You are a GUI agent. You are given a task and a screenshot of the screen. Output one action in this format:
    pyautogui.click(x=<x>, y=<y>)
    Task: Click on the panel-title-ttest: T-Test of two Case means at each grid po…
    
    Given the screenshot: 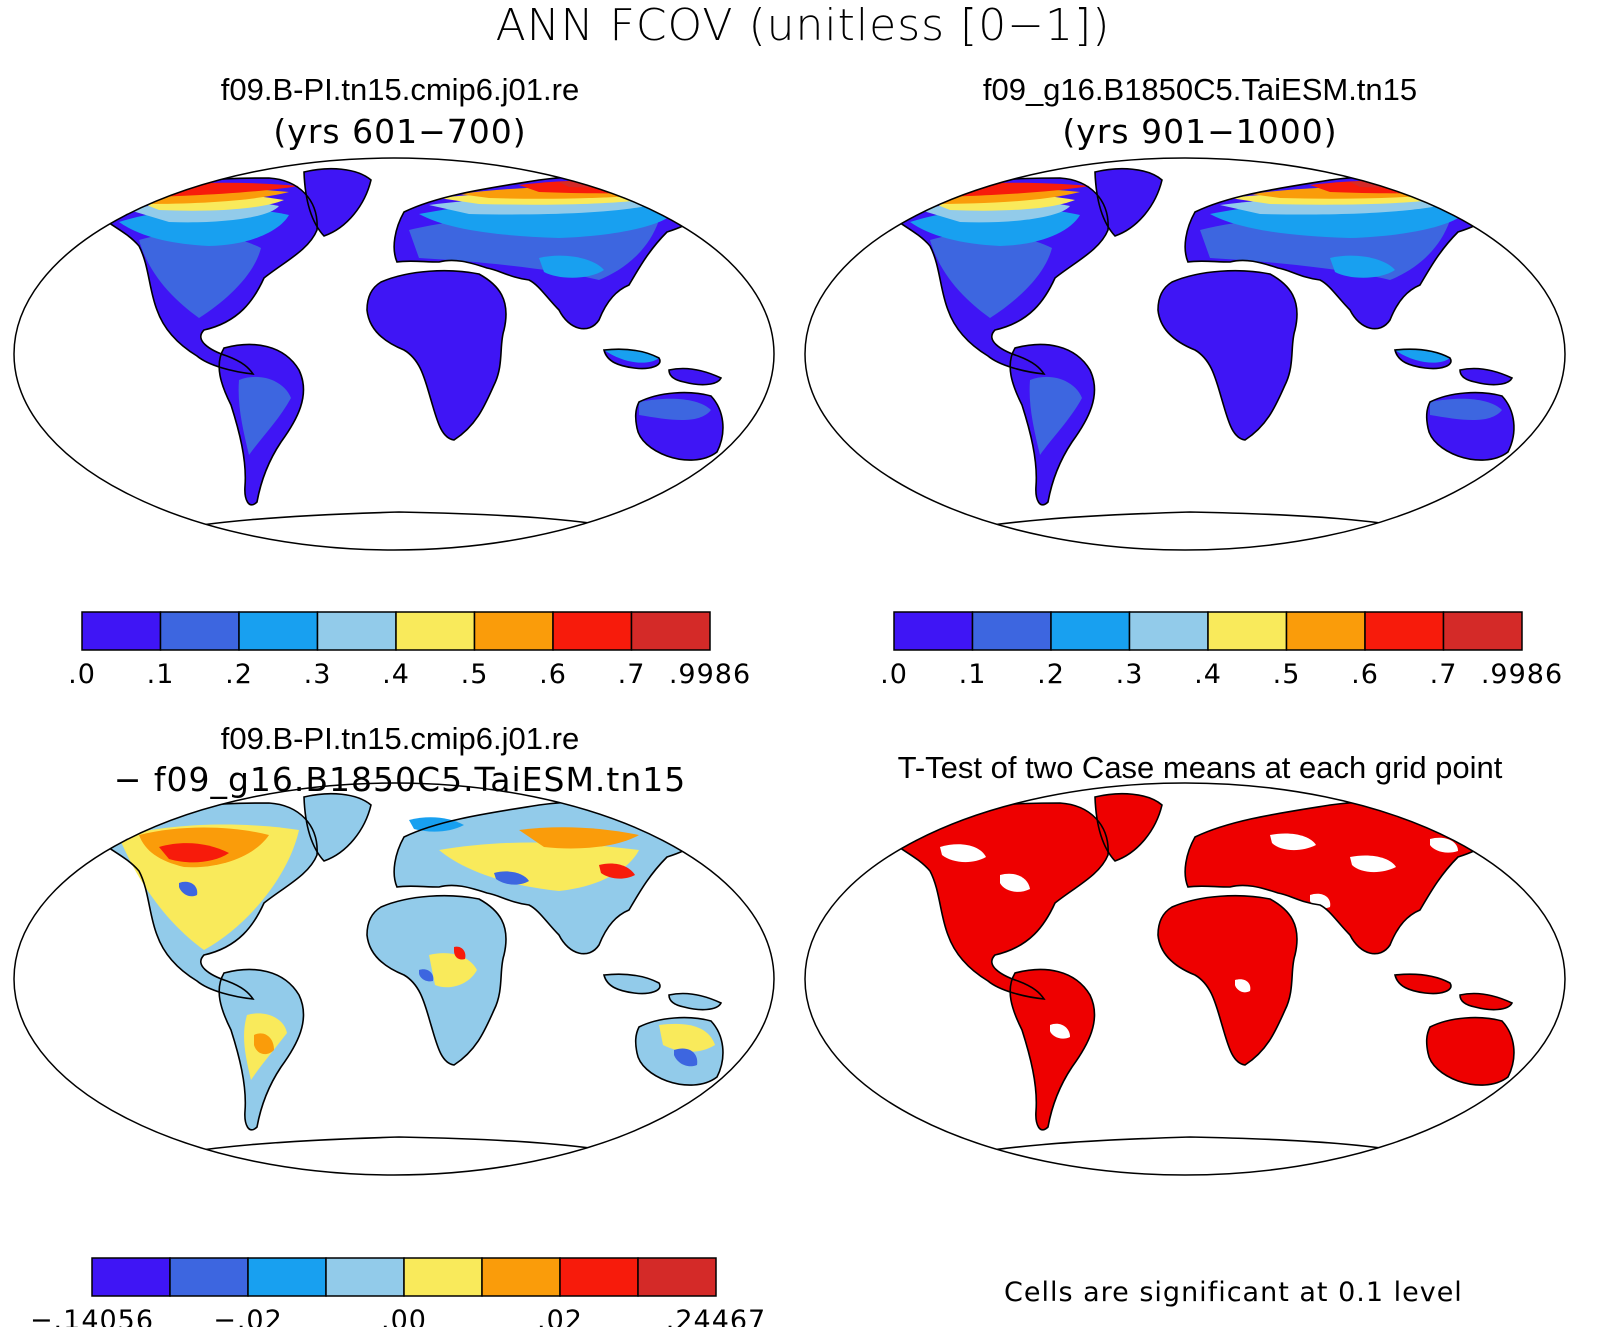 What is the action you would take?
    pyautogui.click(x=1200, y=767)
    